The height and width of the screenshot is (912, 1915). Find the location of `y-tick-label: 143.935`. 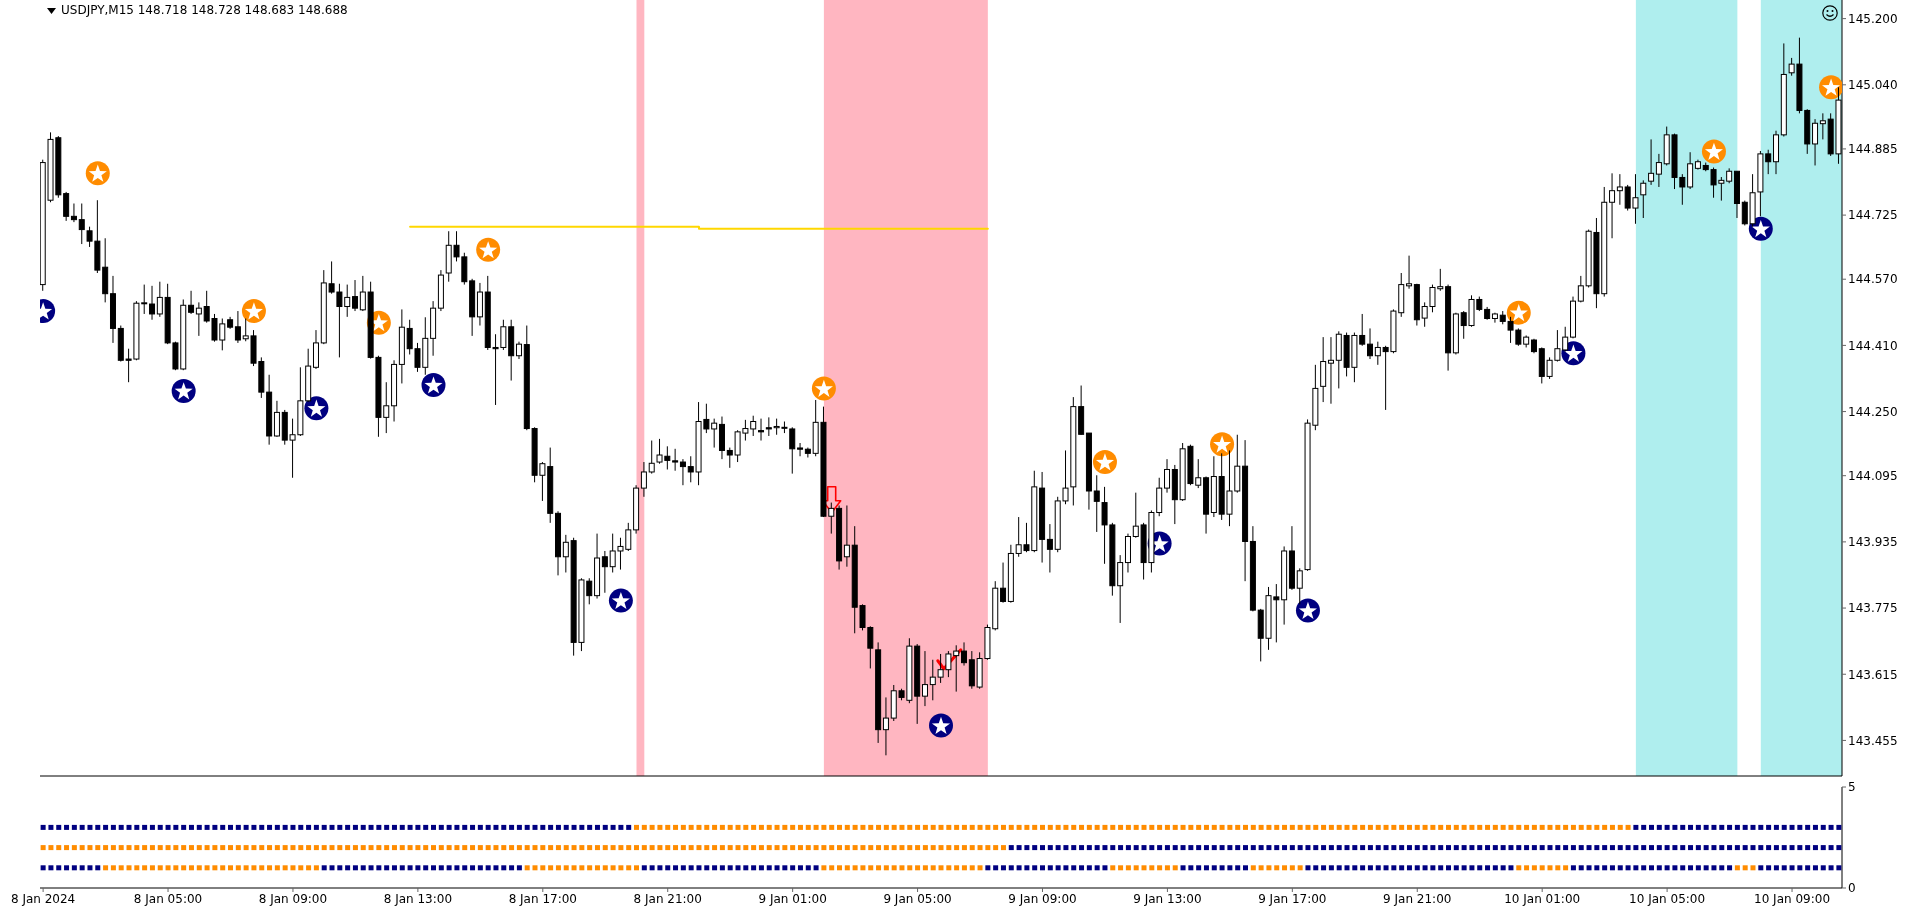

y-tick-label: 143.935 is located at coordinates (1873, 542).